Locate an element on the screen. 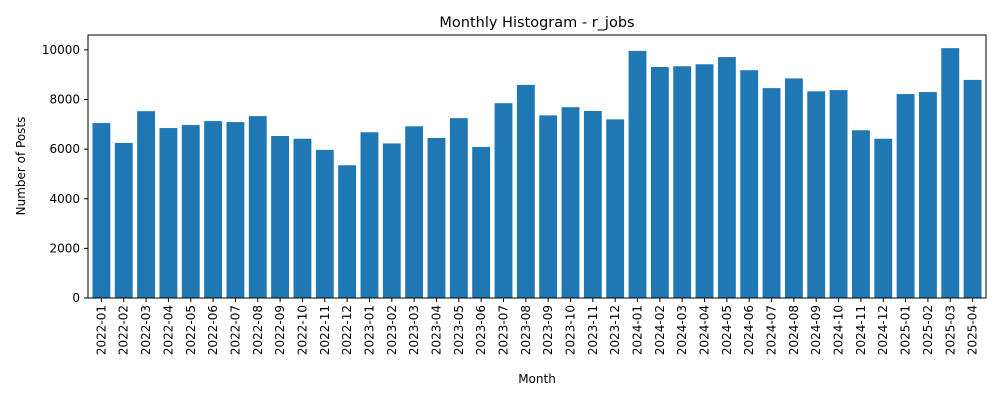 Image resolution: width=1000 pixels, height=400 pixels. y-axis-label: Number of Posts is located at coordinates (21, 166).